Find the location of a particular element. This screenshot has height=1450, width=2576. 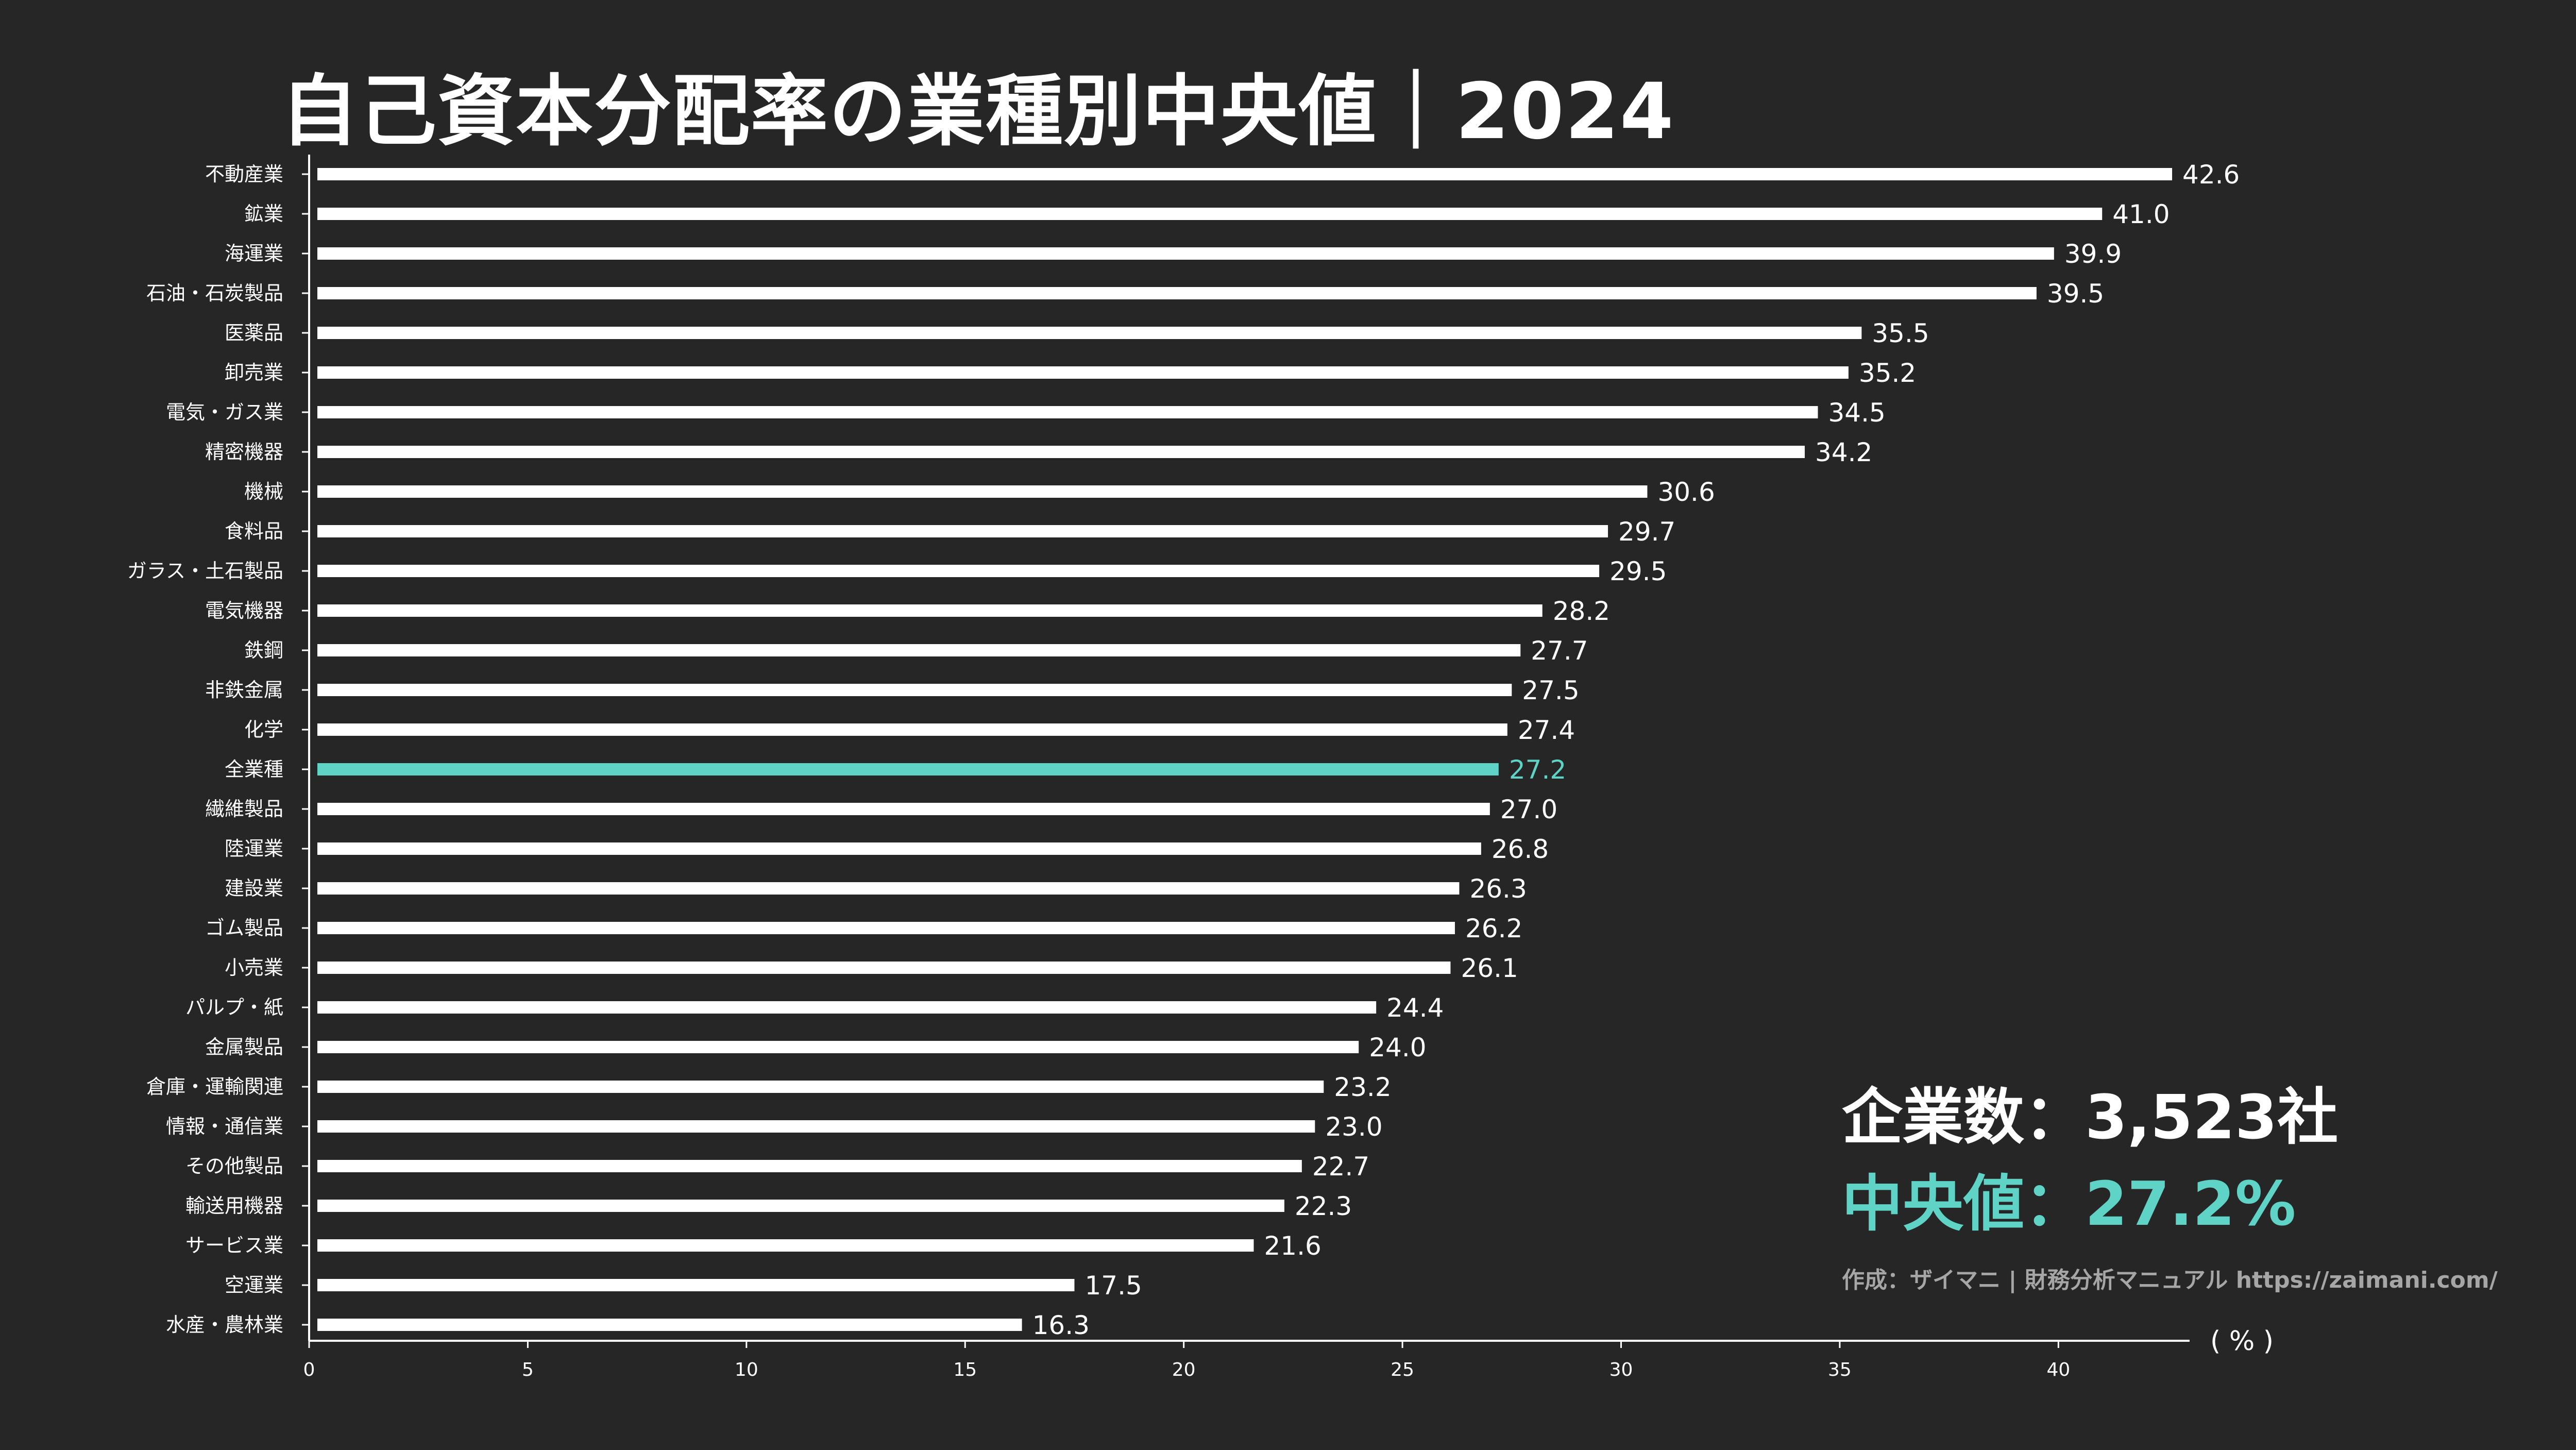

category-label: 化学 is located at coordinates (263, 729).